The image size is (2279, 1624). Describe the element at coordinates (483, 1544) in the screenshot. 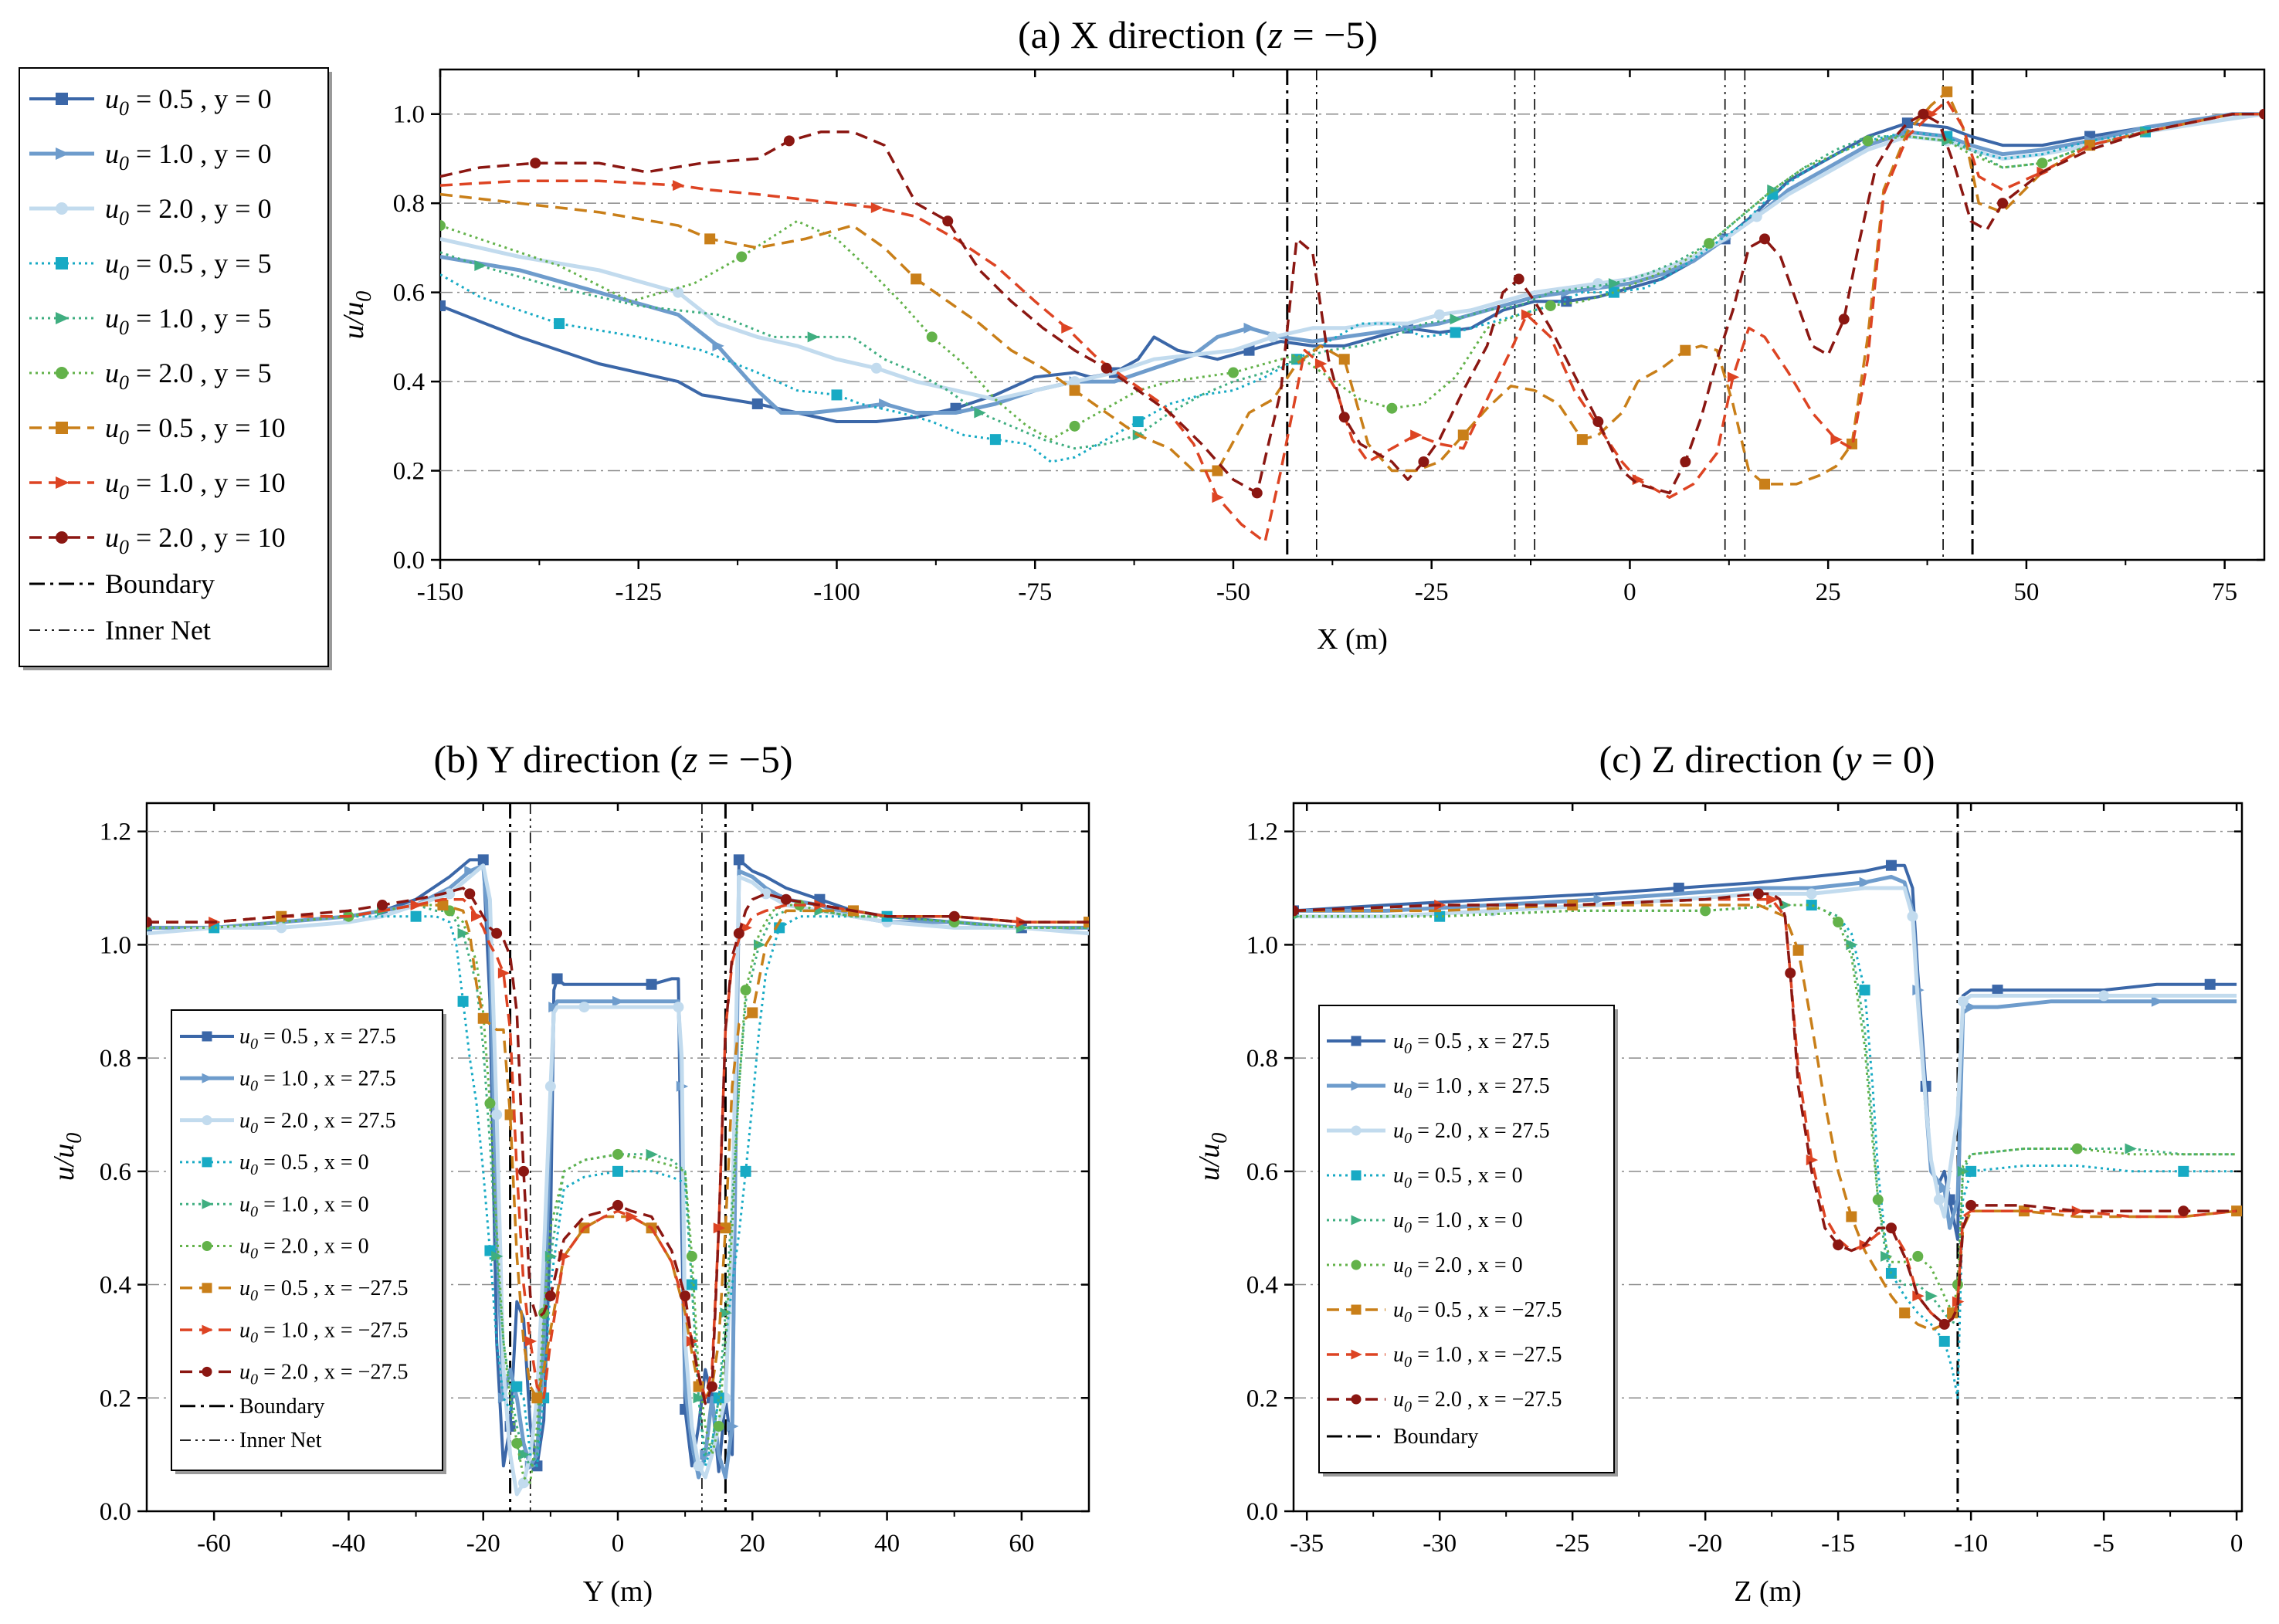

I see `x-tick-label: -20` at that location.